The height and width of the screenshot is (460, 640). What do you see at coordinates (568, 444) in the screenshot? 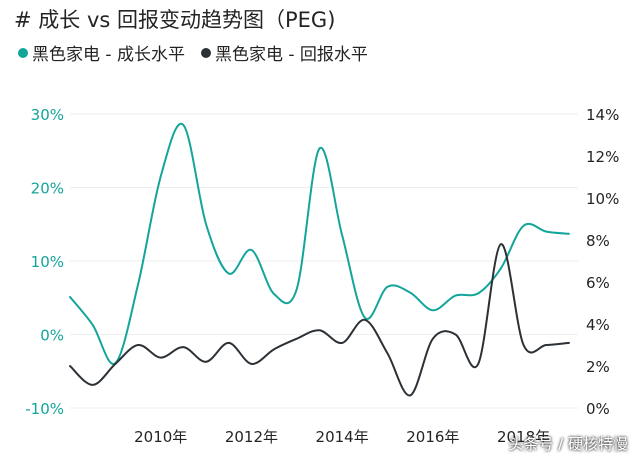
I see `watermark: 头条号 / 硬核特慢` at bounding box center [568, 444].